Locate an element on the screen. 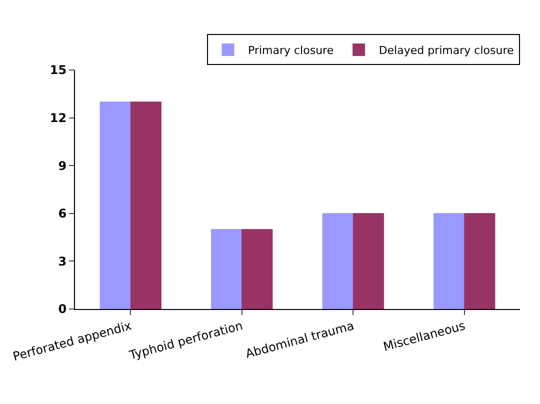 The image size is (540, 404). y-tick-label: 3 is located at coordinates (62, 261).